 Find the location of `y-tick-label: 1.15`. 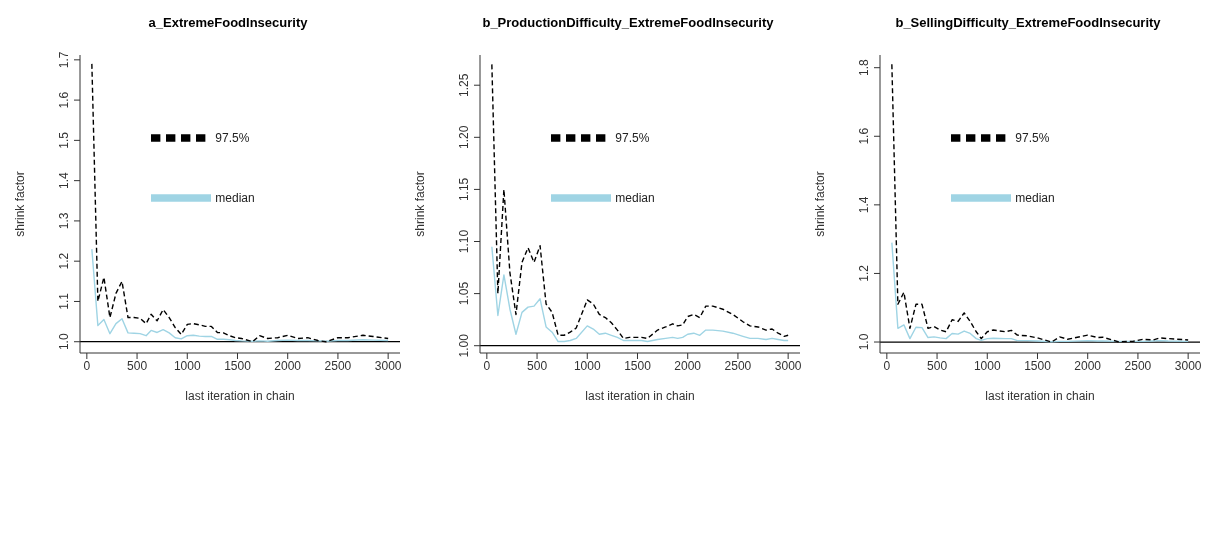

y-tick-label: 1.15 is located at coordinates (464, 189).